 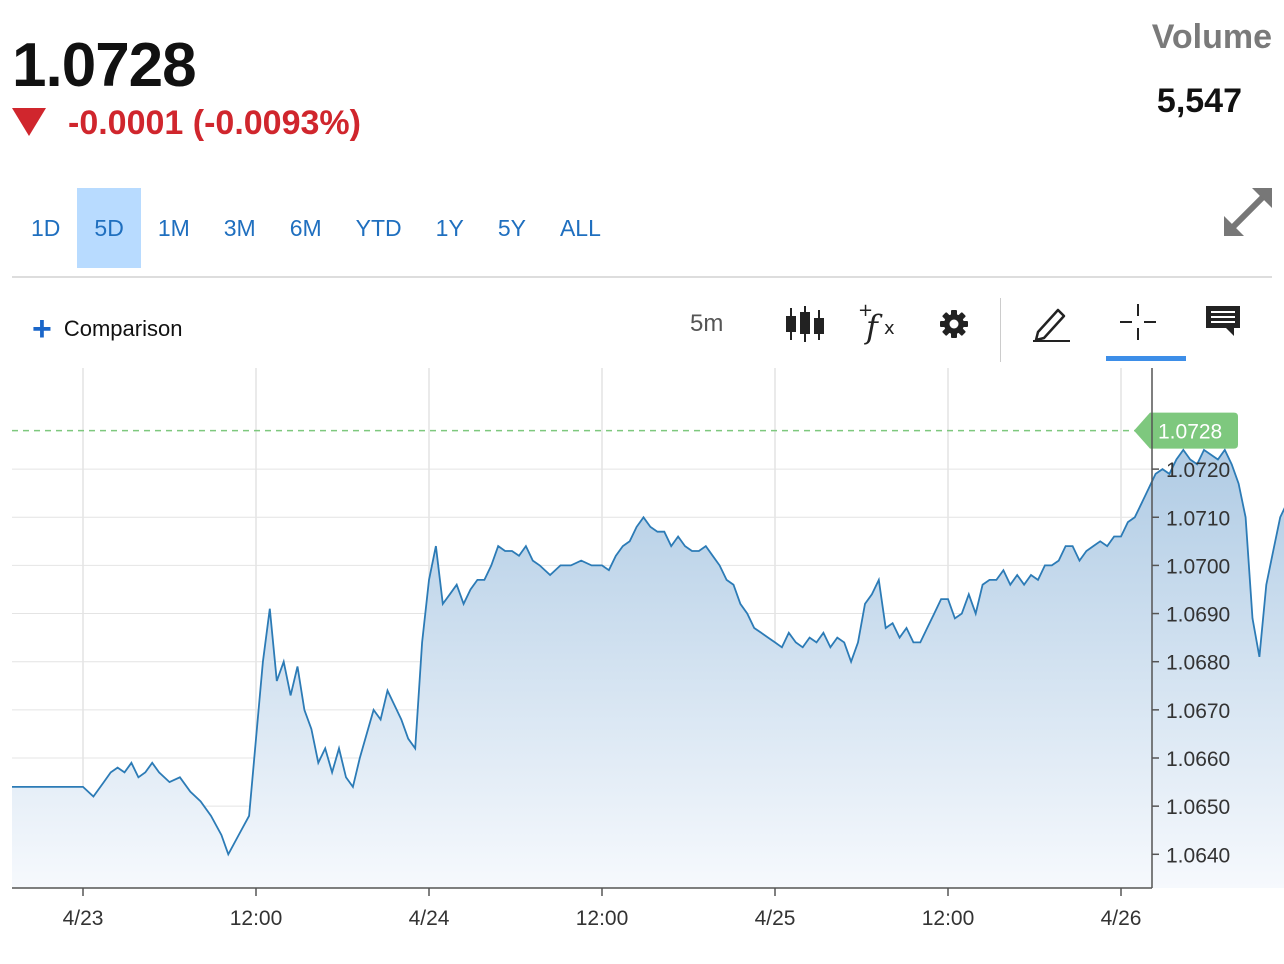 I want to click on y-tick-label: 1.0640, so click(x=1198, y=855).